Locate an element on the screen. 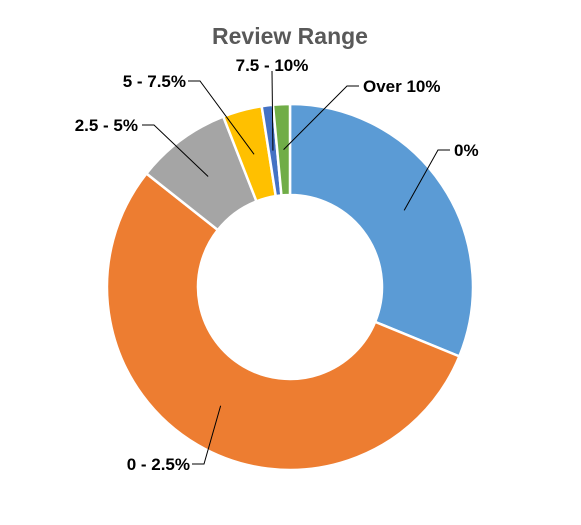 The image size is (581, 525). data-label-1: 0 - 2.5% is located at coordinates (158, 464).